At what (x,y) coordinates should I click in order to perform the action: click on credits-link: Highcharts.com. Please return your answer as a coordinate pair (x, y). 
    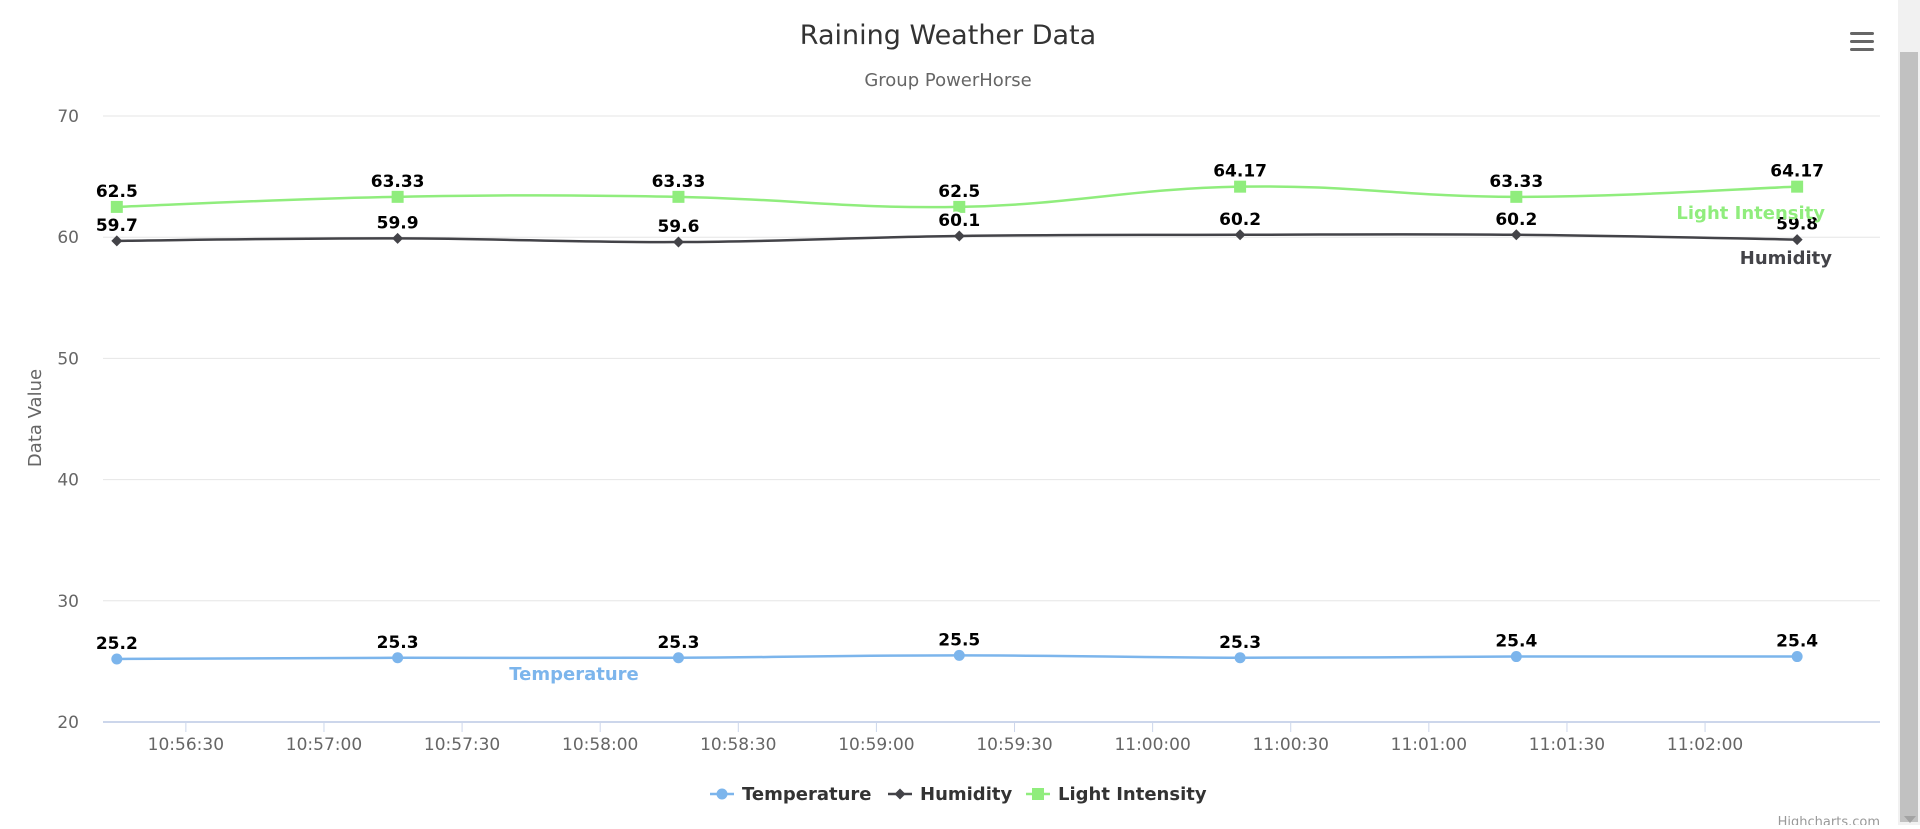
    Looking at the image, I should click on (1829, 822).